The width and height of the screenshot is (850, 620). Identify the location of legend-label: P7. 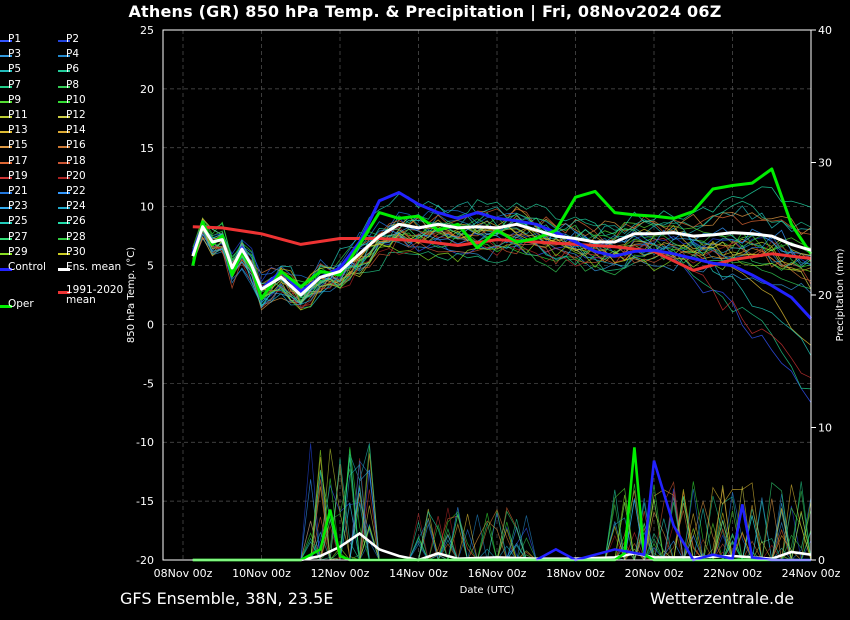
(15, 84).